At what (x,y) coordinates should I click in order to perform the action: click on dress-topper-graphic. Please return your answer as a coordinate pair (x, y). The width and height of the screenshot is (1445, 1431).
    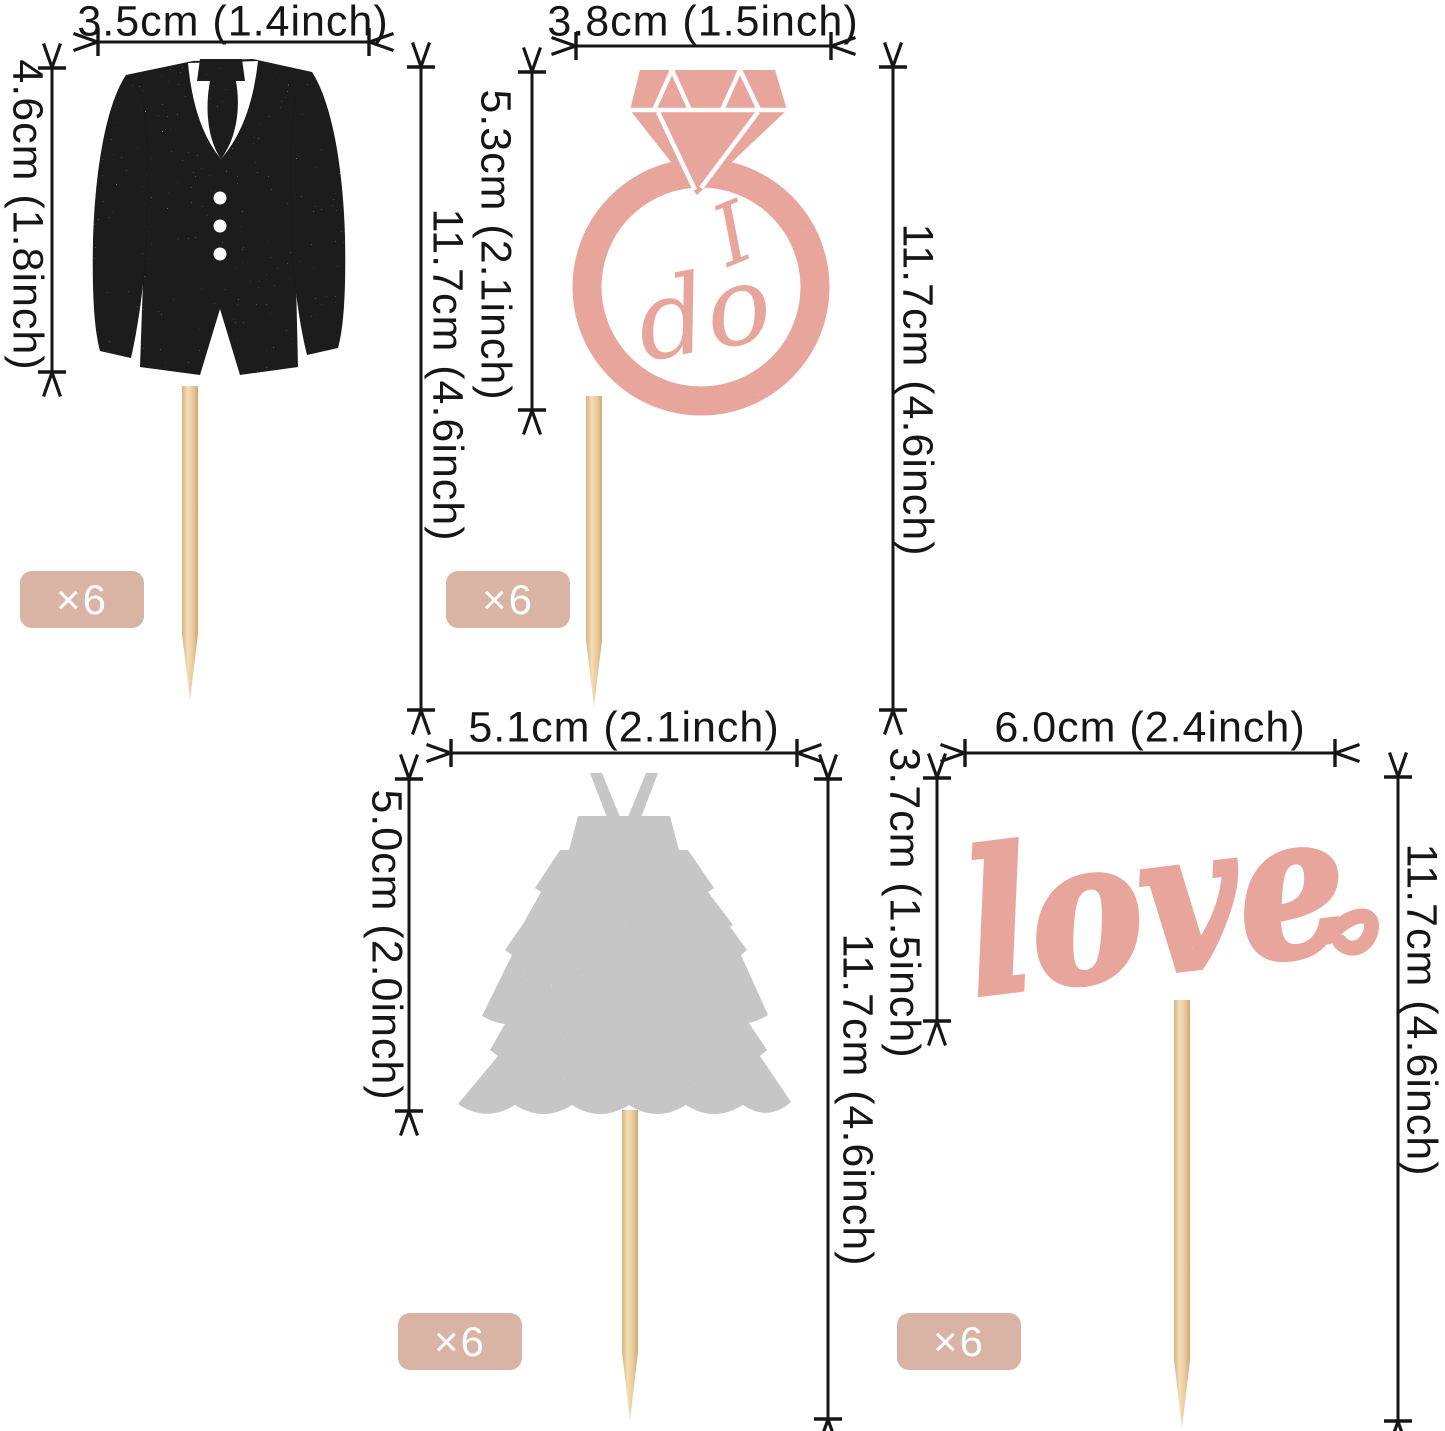
    Looking at the image, I should click on (624, 943).